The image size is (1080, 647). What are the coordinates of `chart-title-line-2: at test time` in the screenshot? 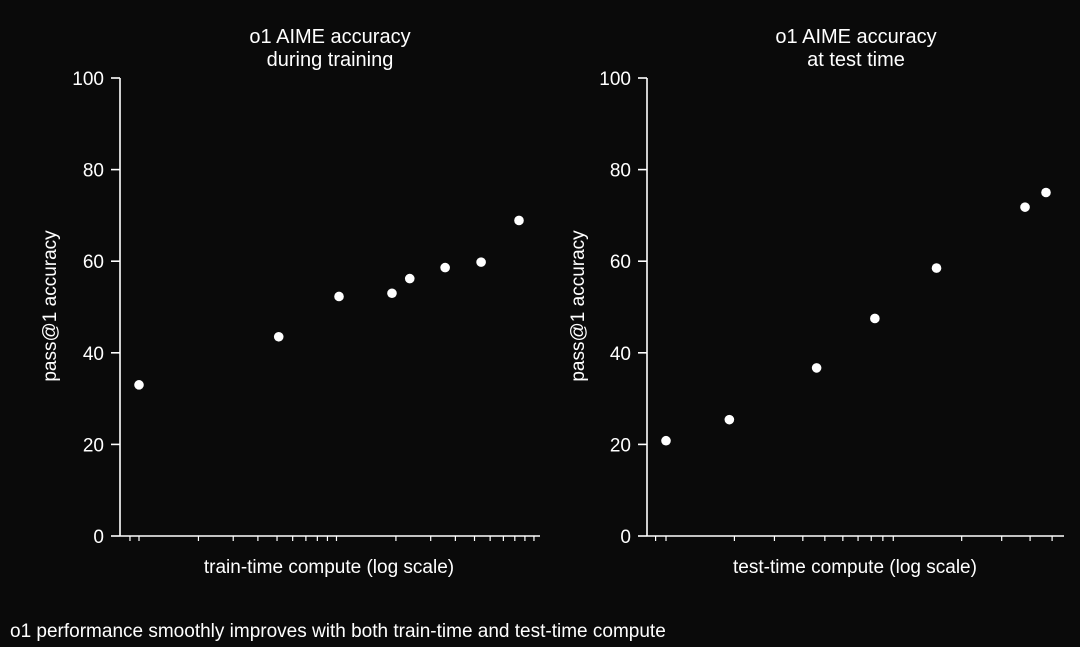 It's located at (856, 60).